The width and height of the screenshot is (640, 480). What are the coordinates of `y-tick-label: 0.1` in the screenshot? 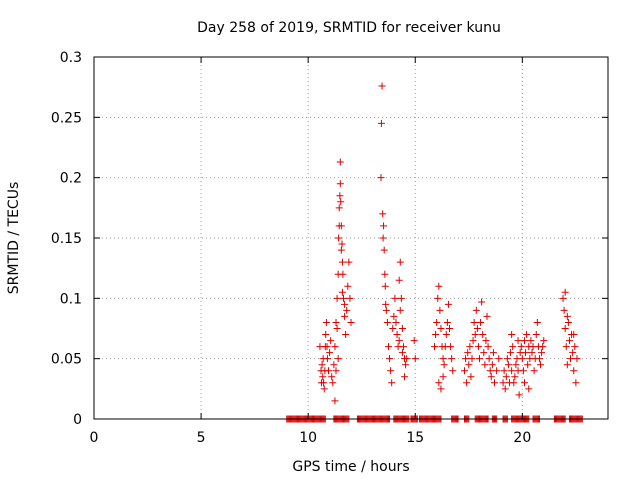 It's located at (71, 299).